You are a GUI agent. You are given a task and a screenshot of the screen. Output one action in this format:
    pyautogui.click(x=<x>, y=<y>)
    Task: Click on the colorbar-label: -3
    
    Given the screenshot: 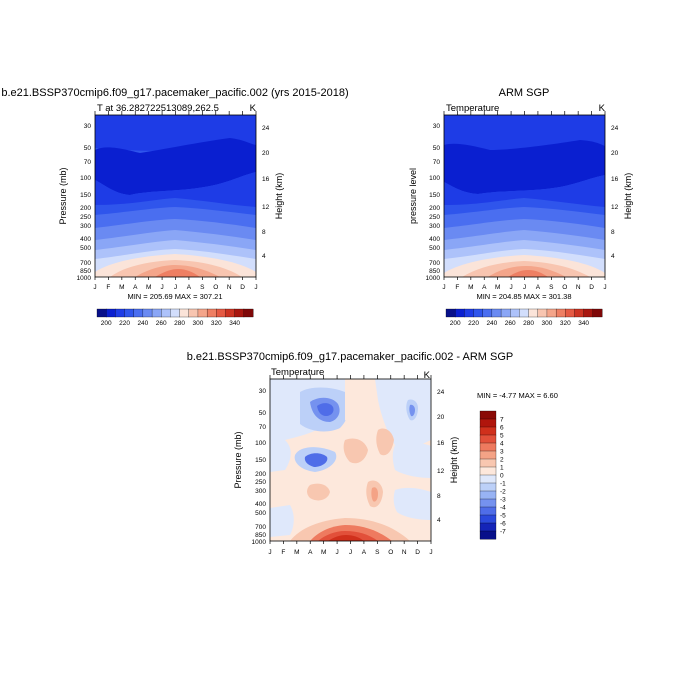 What is the action you would take?
    pyautogui.click(x=503, y=499)
    